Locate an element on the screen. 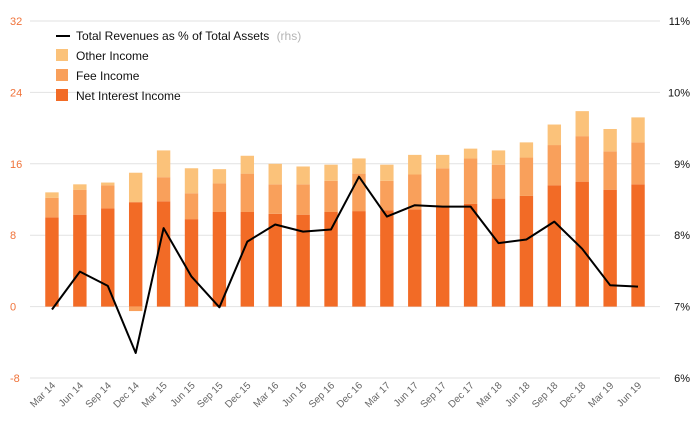  legend-fee-label: Fee Income is located at coordinates (108, 76).